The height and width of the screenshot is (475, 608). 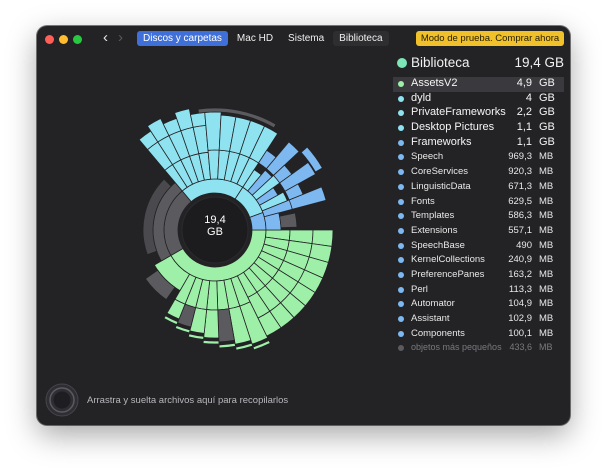 What do you see at coordinates (478, 304) in the screenshot?
I see `list-item: Automator 104,9 MB` at bounding box center [478, 304].